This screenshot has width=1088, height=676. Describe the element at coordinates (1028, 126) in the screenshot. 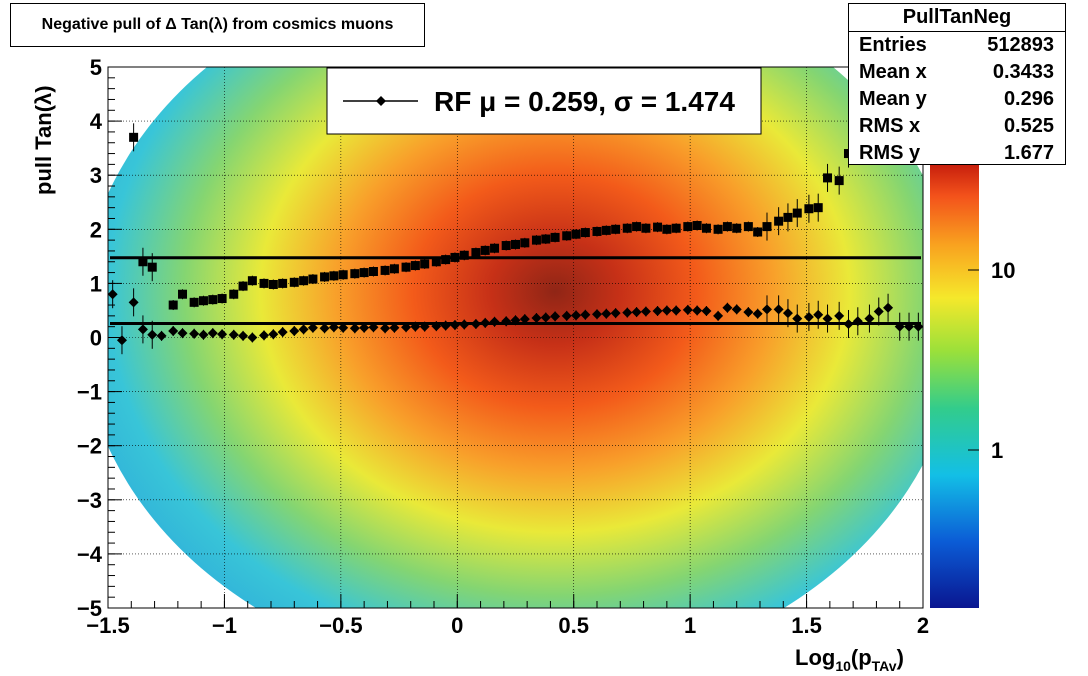

I see `stats-value: 0.525` at that location.